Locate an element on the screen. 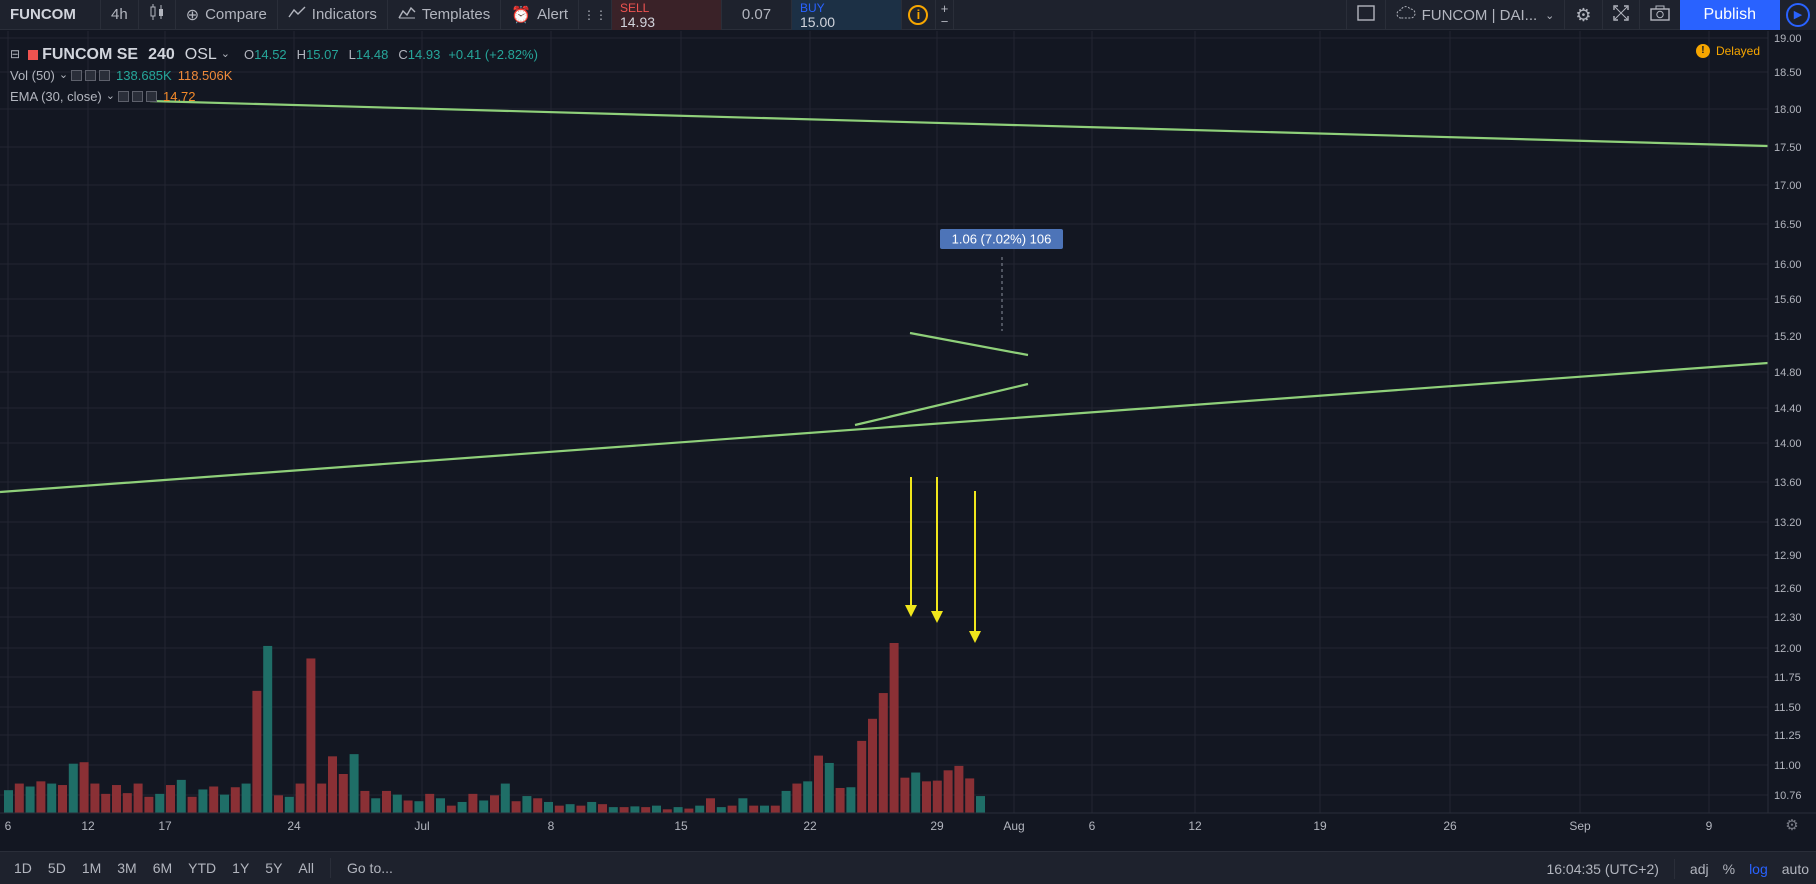  x-tick-label: 12 is located at coordinates (1195, 826).